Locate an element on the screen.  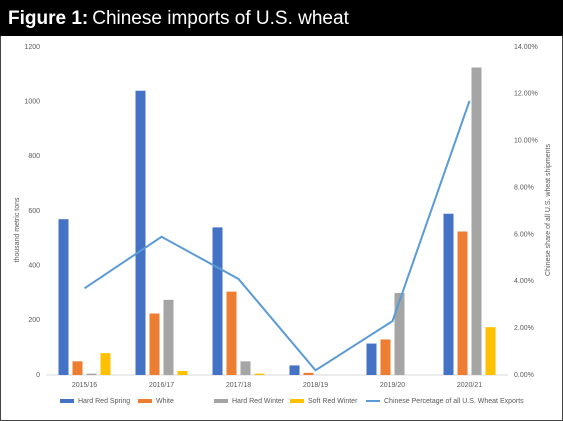
legend-label: White is located at coordinates (165, 401).